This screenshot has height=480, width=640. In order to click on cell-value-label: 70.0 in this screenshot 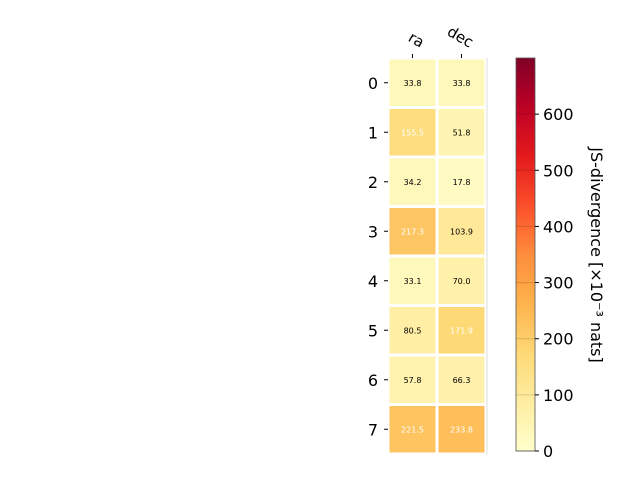, I will do `click(462, 281)`.